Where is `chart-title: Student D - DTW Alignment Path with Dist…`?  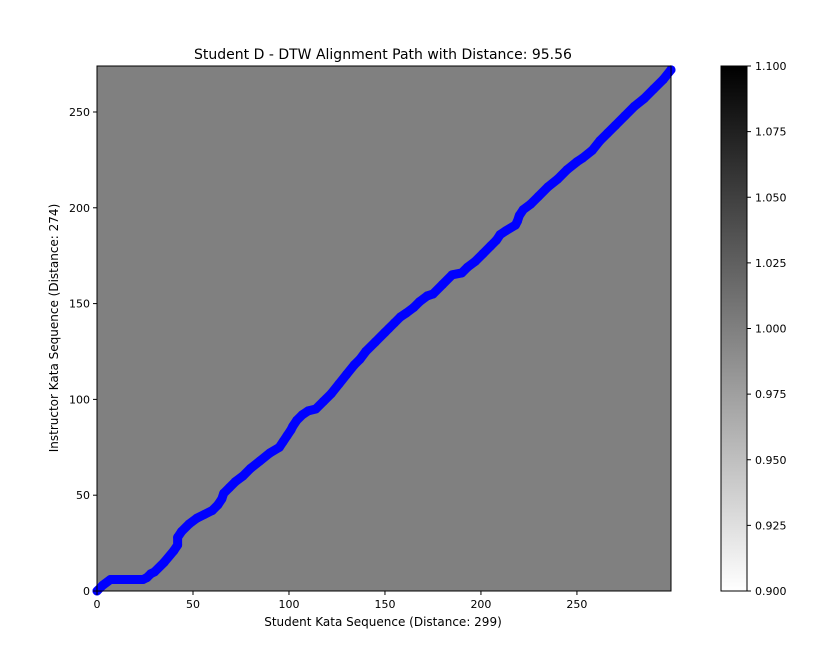 chart-title: Student D - DTW Alignment Path with Dist… is located at coordinates (383, 55).